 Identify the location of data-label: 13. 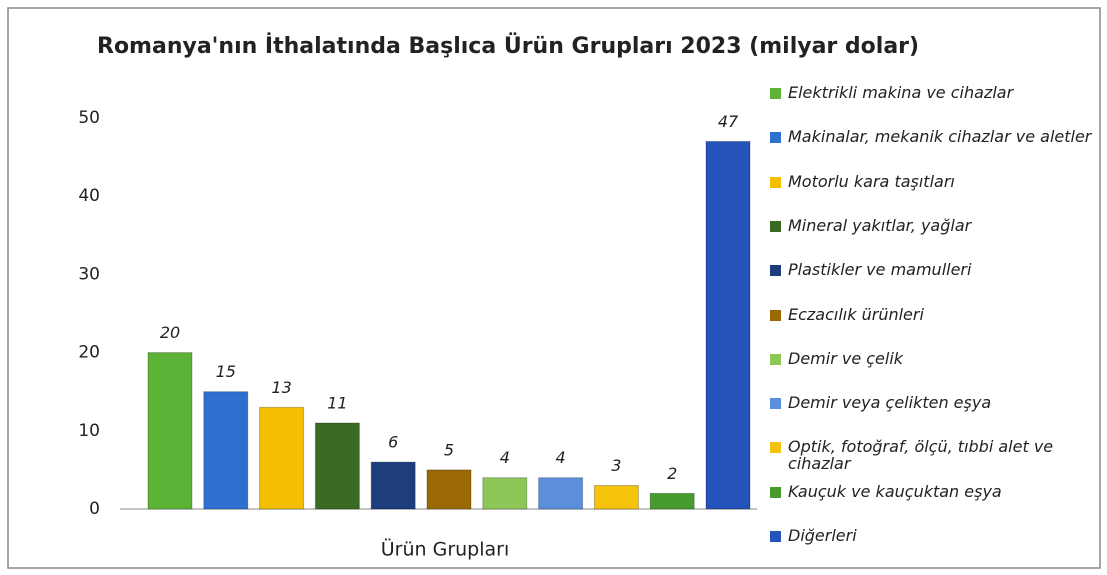
(281, 387).